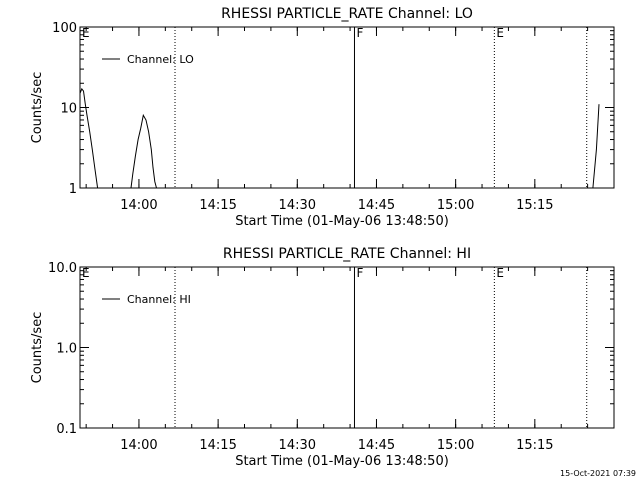 This screenshot has width=640, height=484. I want to click on y-tick-label: 1, so click(73, 189).